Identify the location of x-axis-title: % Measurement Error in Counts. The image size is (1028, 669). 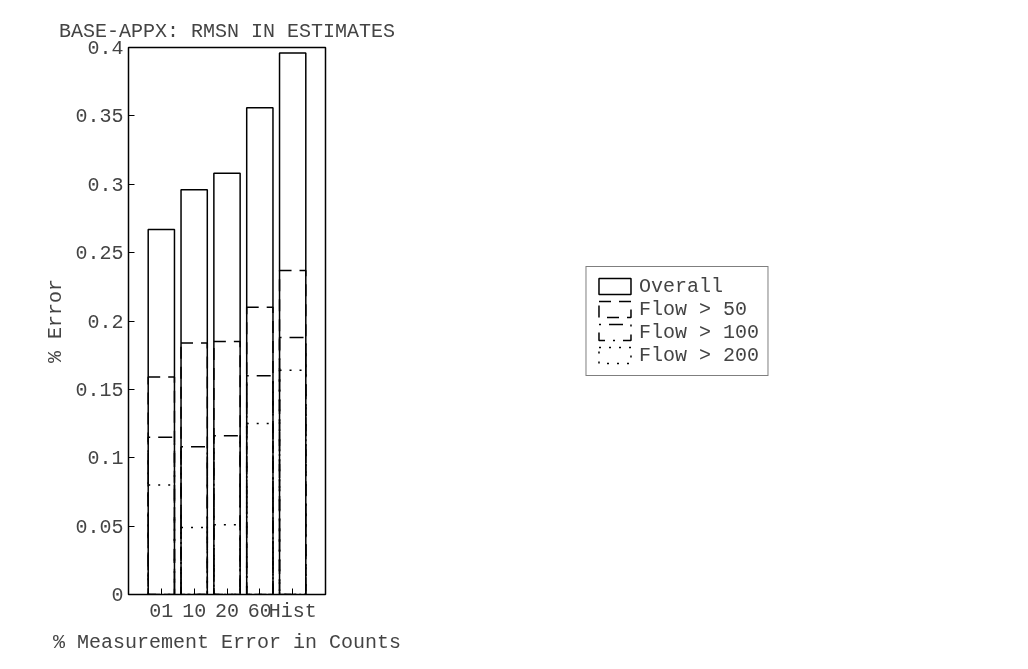
(227, 642).